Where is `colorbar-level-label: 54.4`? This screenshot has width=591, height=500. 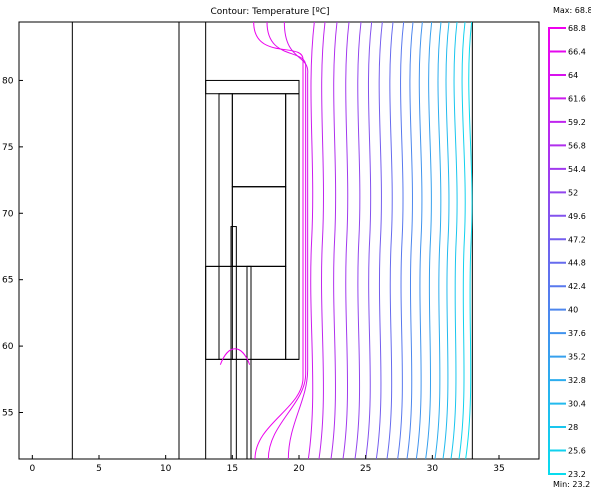 colorbar-level-label: 54.4 is located at coordinates (577, 169).